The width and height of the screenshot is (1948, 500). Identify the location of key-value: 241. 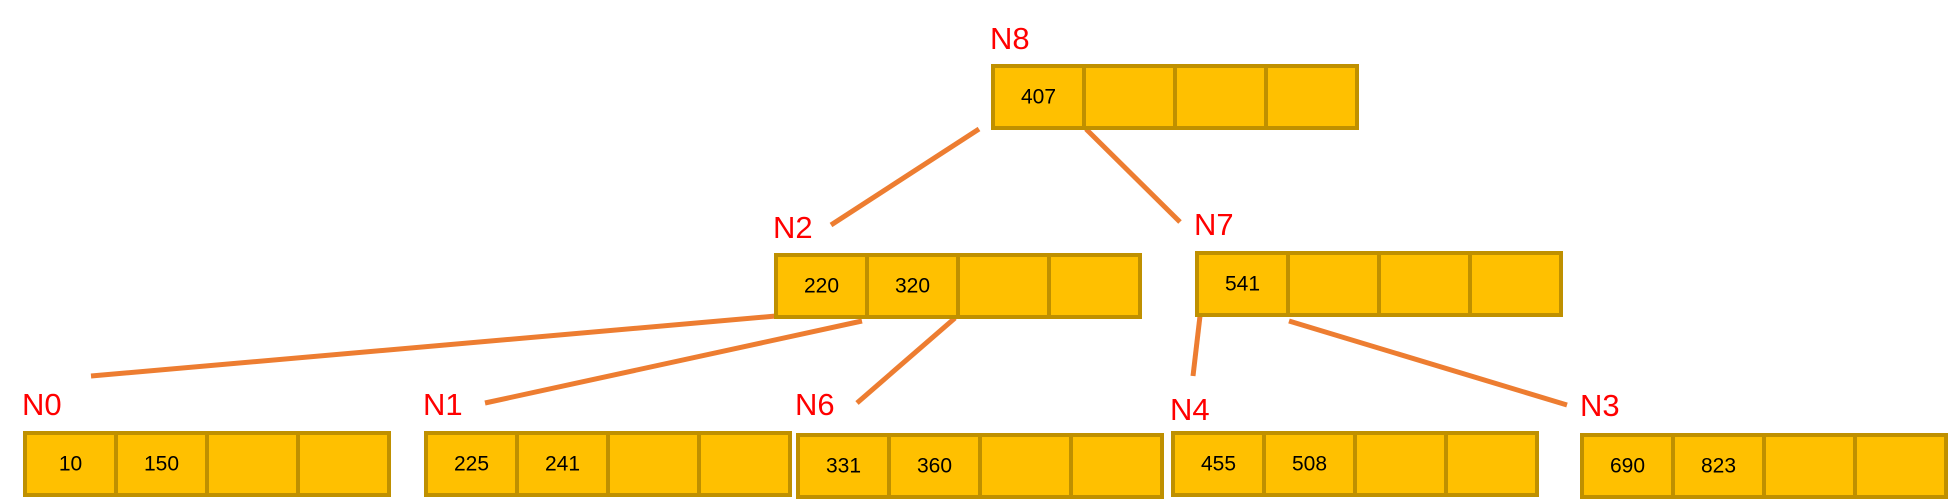
(562, 464).